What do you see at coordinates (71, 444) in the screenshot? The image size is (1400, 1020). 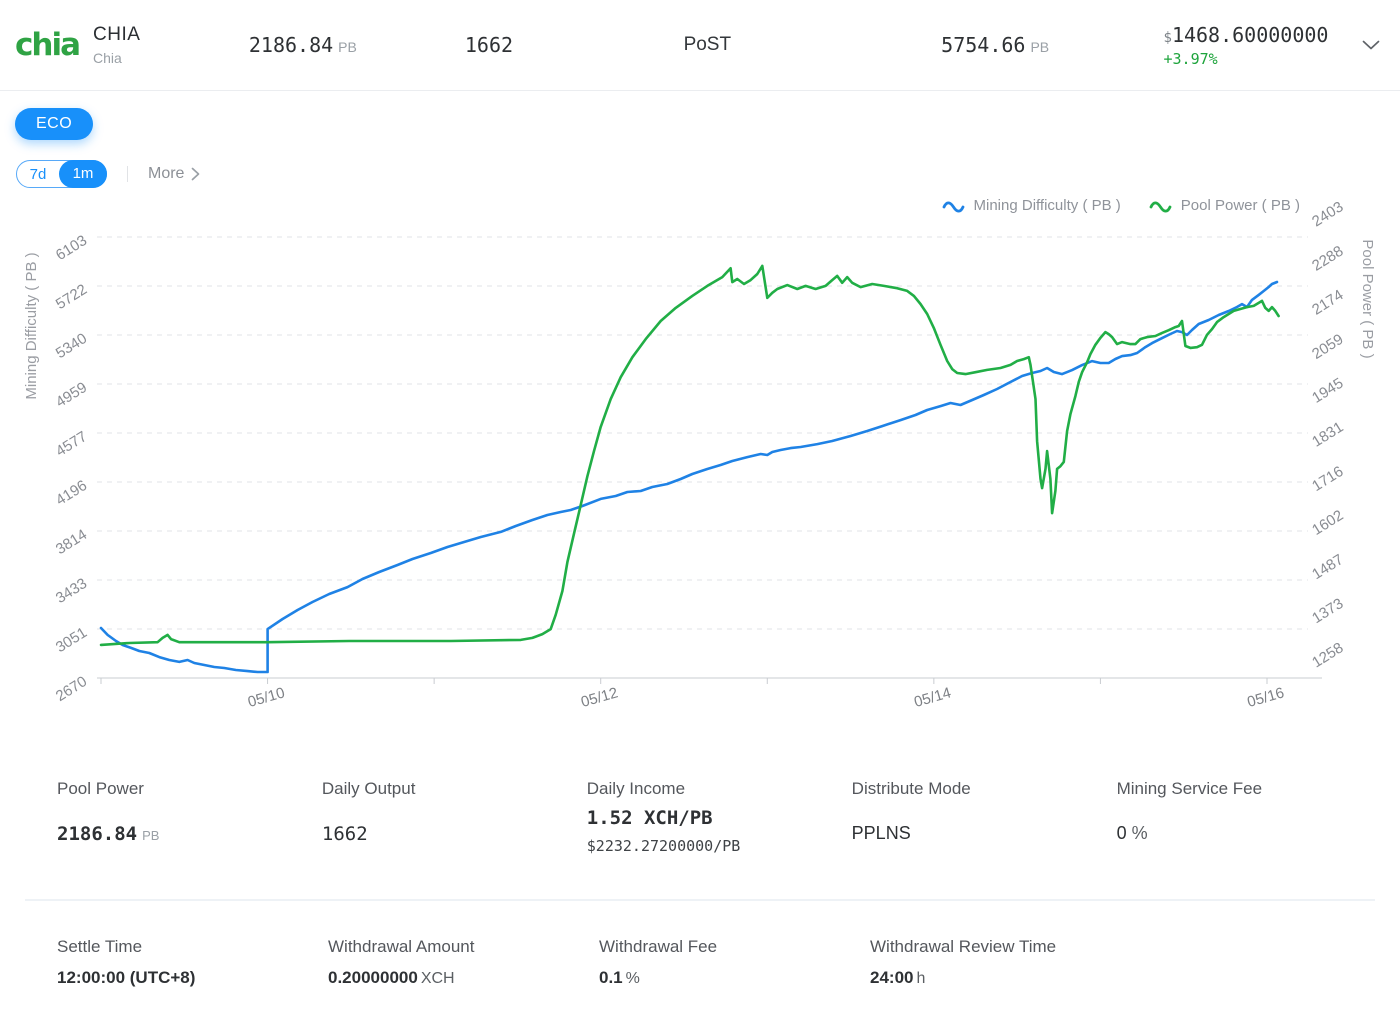 I see `svg-text: 4577` at bounding box center [71, 444].